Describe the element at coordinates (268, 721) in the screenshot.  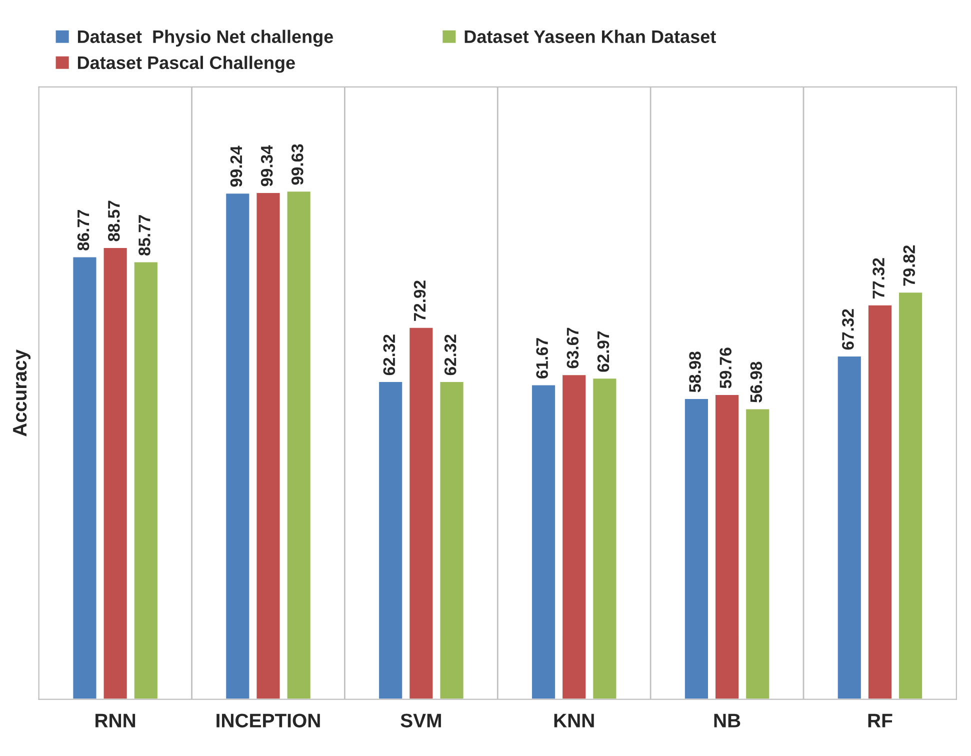
I see `x-tick-label: INCEPTION` at that location.